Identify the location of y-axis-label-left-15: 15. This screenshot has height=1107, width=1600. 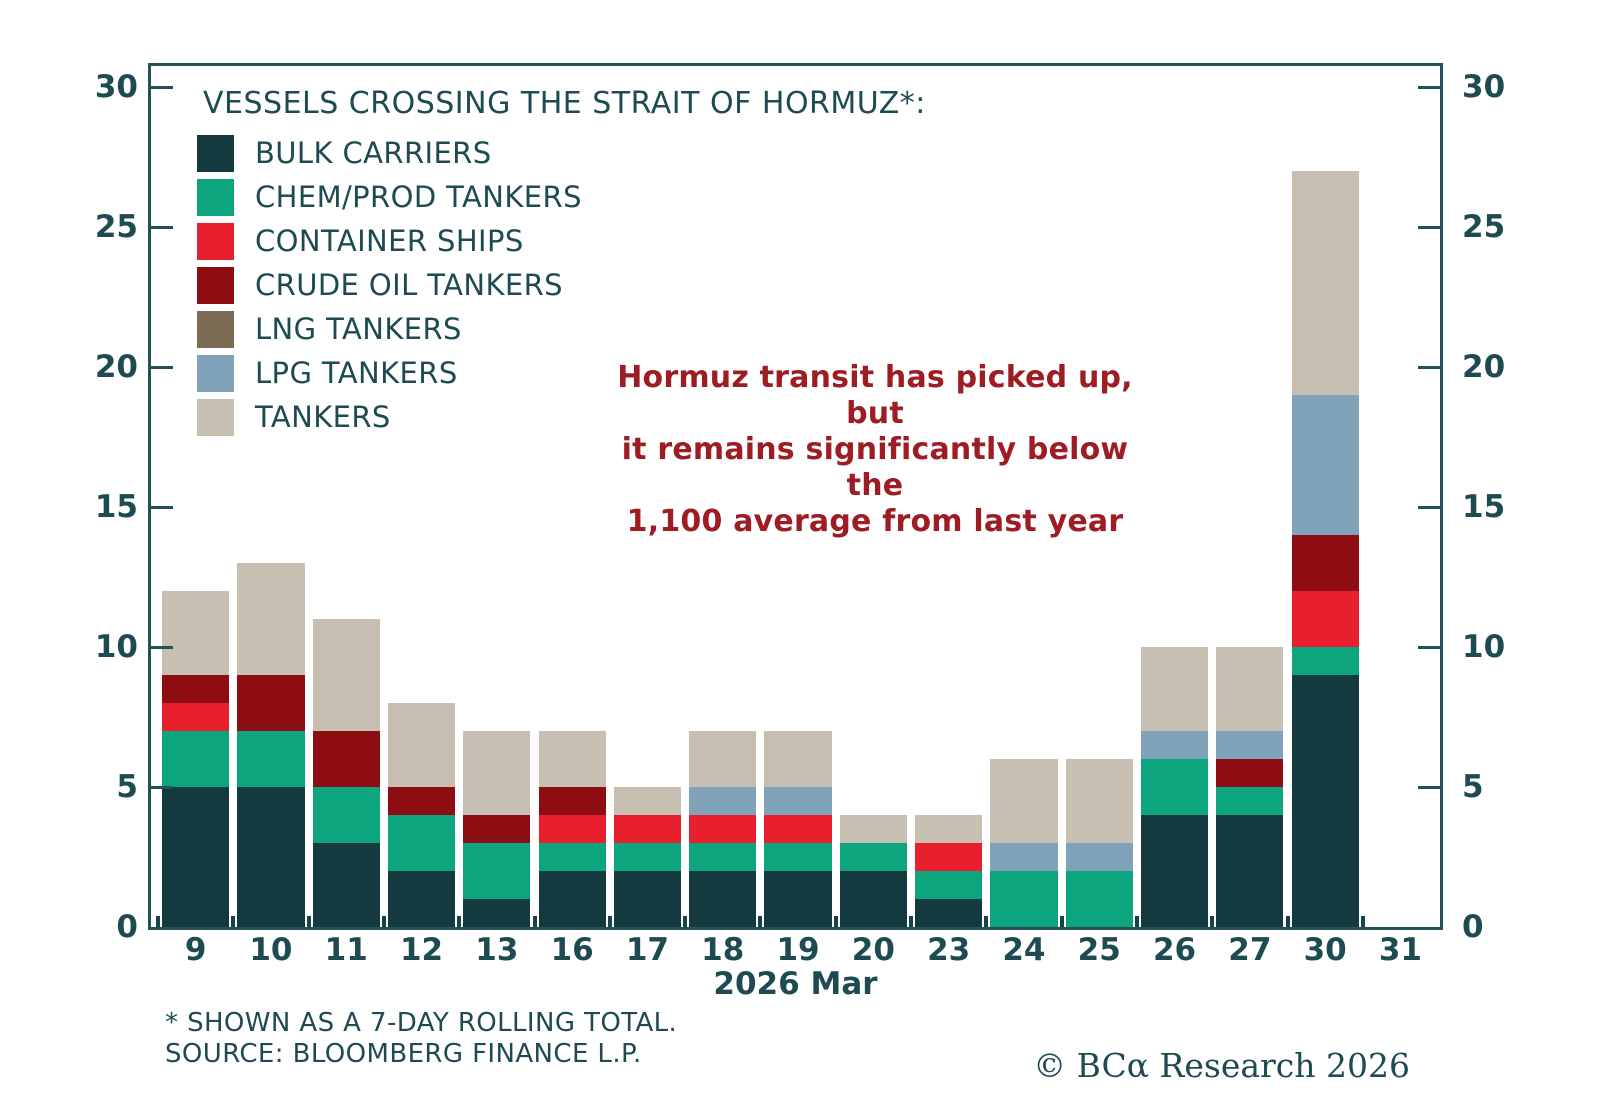
(116, 507).